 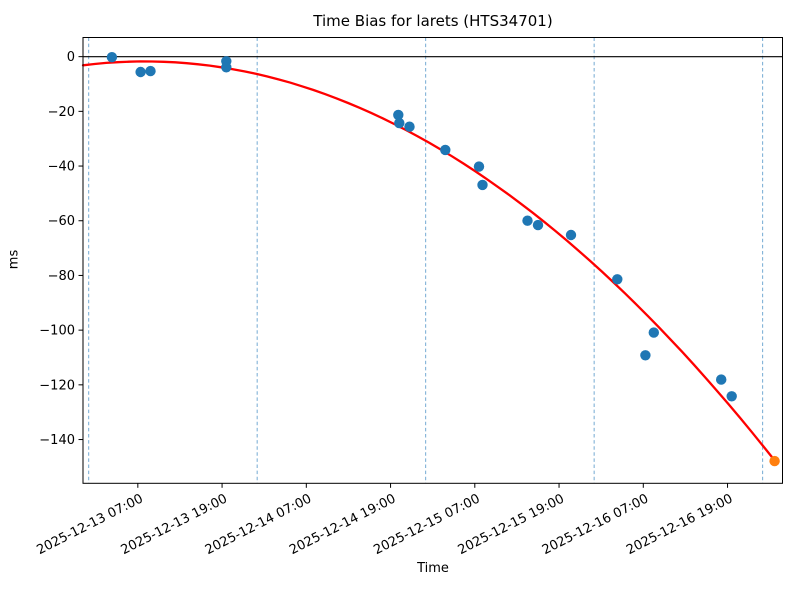 I want to click on chart-title: Time Bias for larets (HTS34701), so click(x=433, y=21).